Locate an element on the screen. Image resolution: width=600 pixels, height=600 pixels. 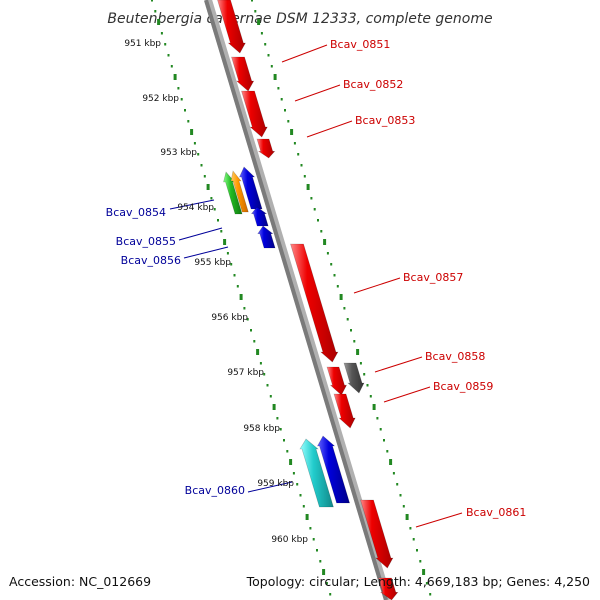
gene-label-bcav-0851: Bcav_0851 is located at coordinates (360, 44).